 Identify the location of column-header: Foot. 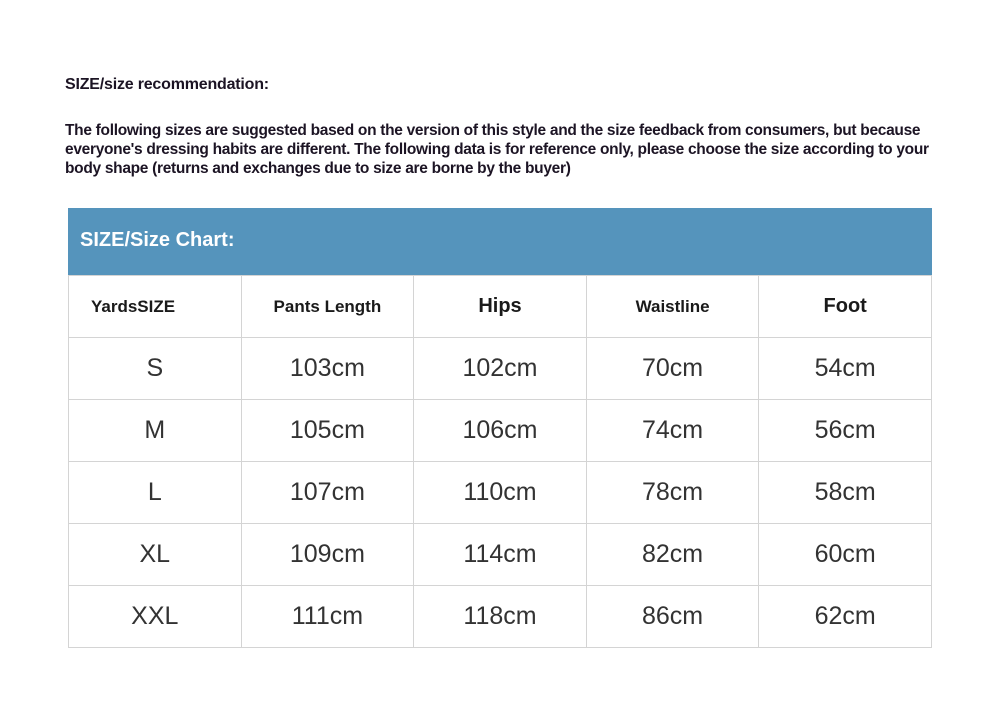
(845, 306).